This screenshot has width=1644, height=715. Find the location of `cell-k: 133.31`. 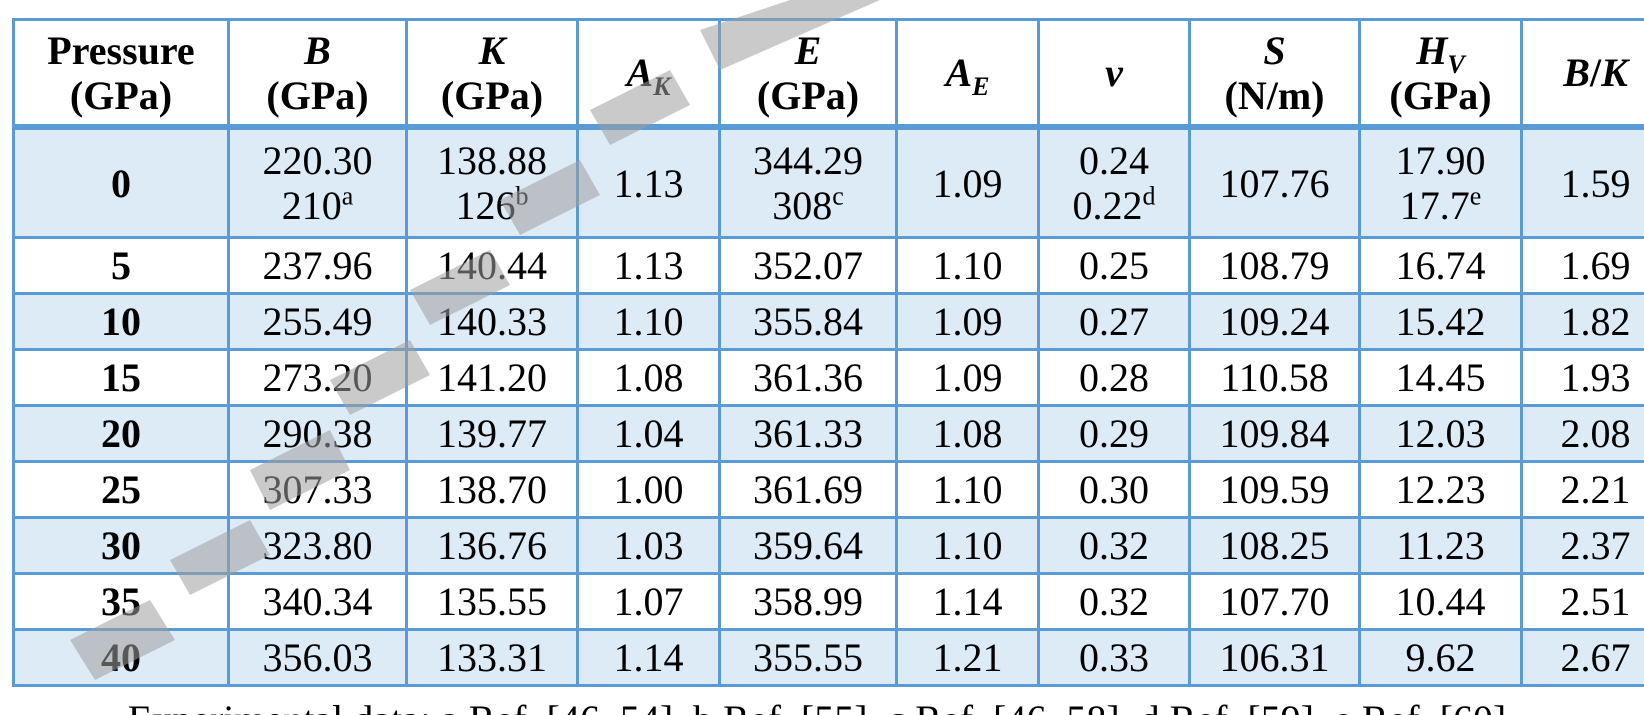

cell-k: 133.31 is located at coordinates (492, 657).